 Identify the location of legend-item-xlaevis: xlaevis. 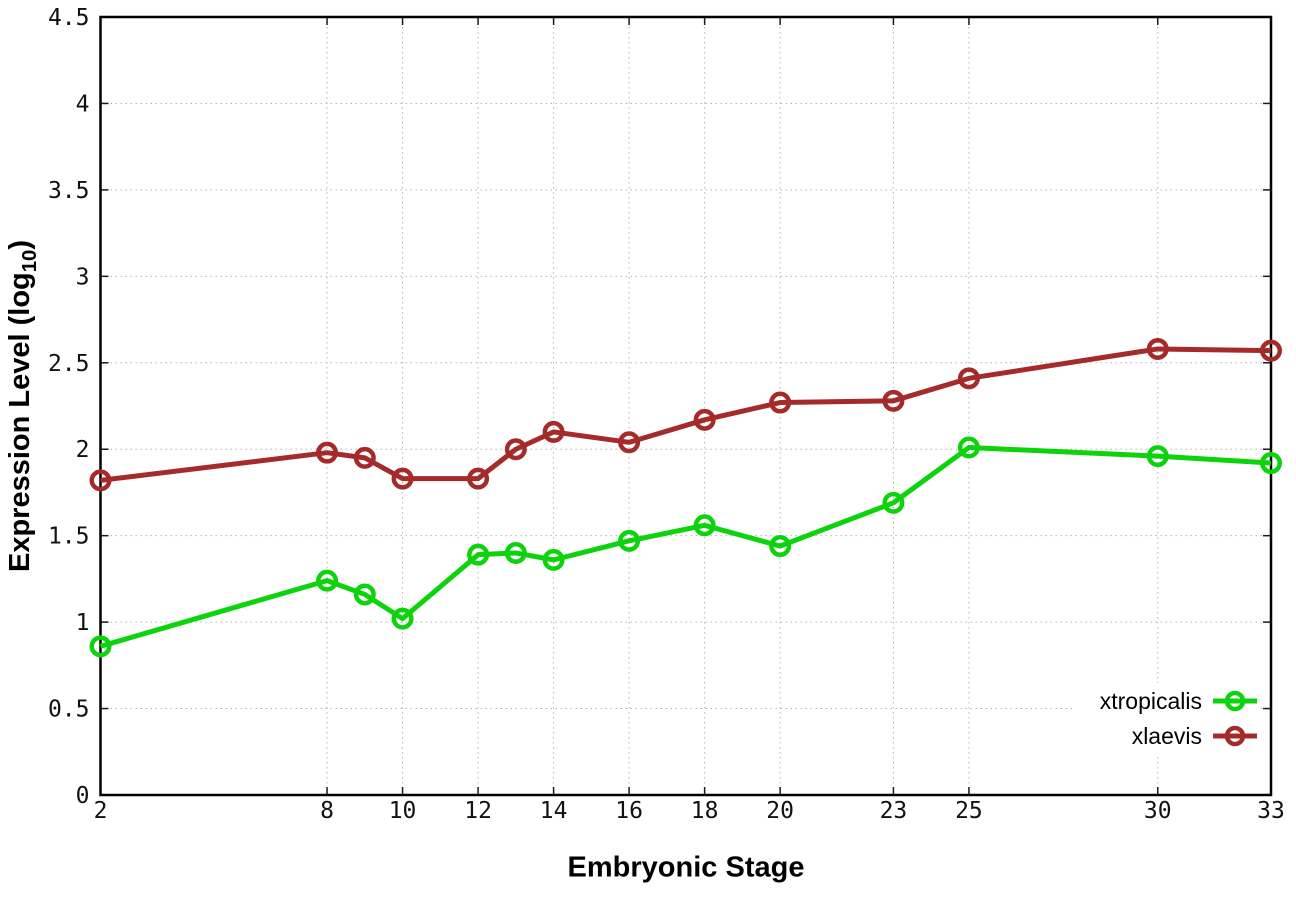
(1179, 736).